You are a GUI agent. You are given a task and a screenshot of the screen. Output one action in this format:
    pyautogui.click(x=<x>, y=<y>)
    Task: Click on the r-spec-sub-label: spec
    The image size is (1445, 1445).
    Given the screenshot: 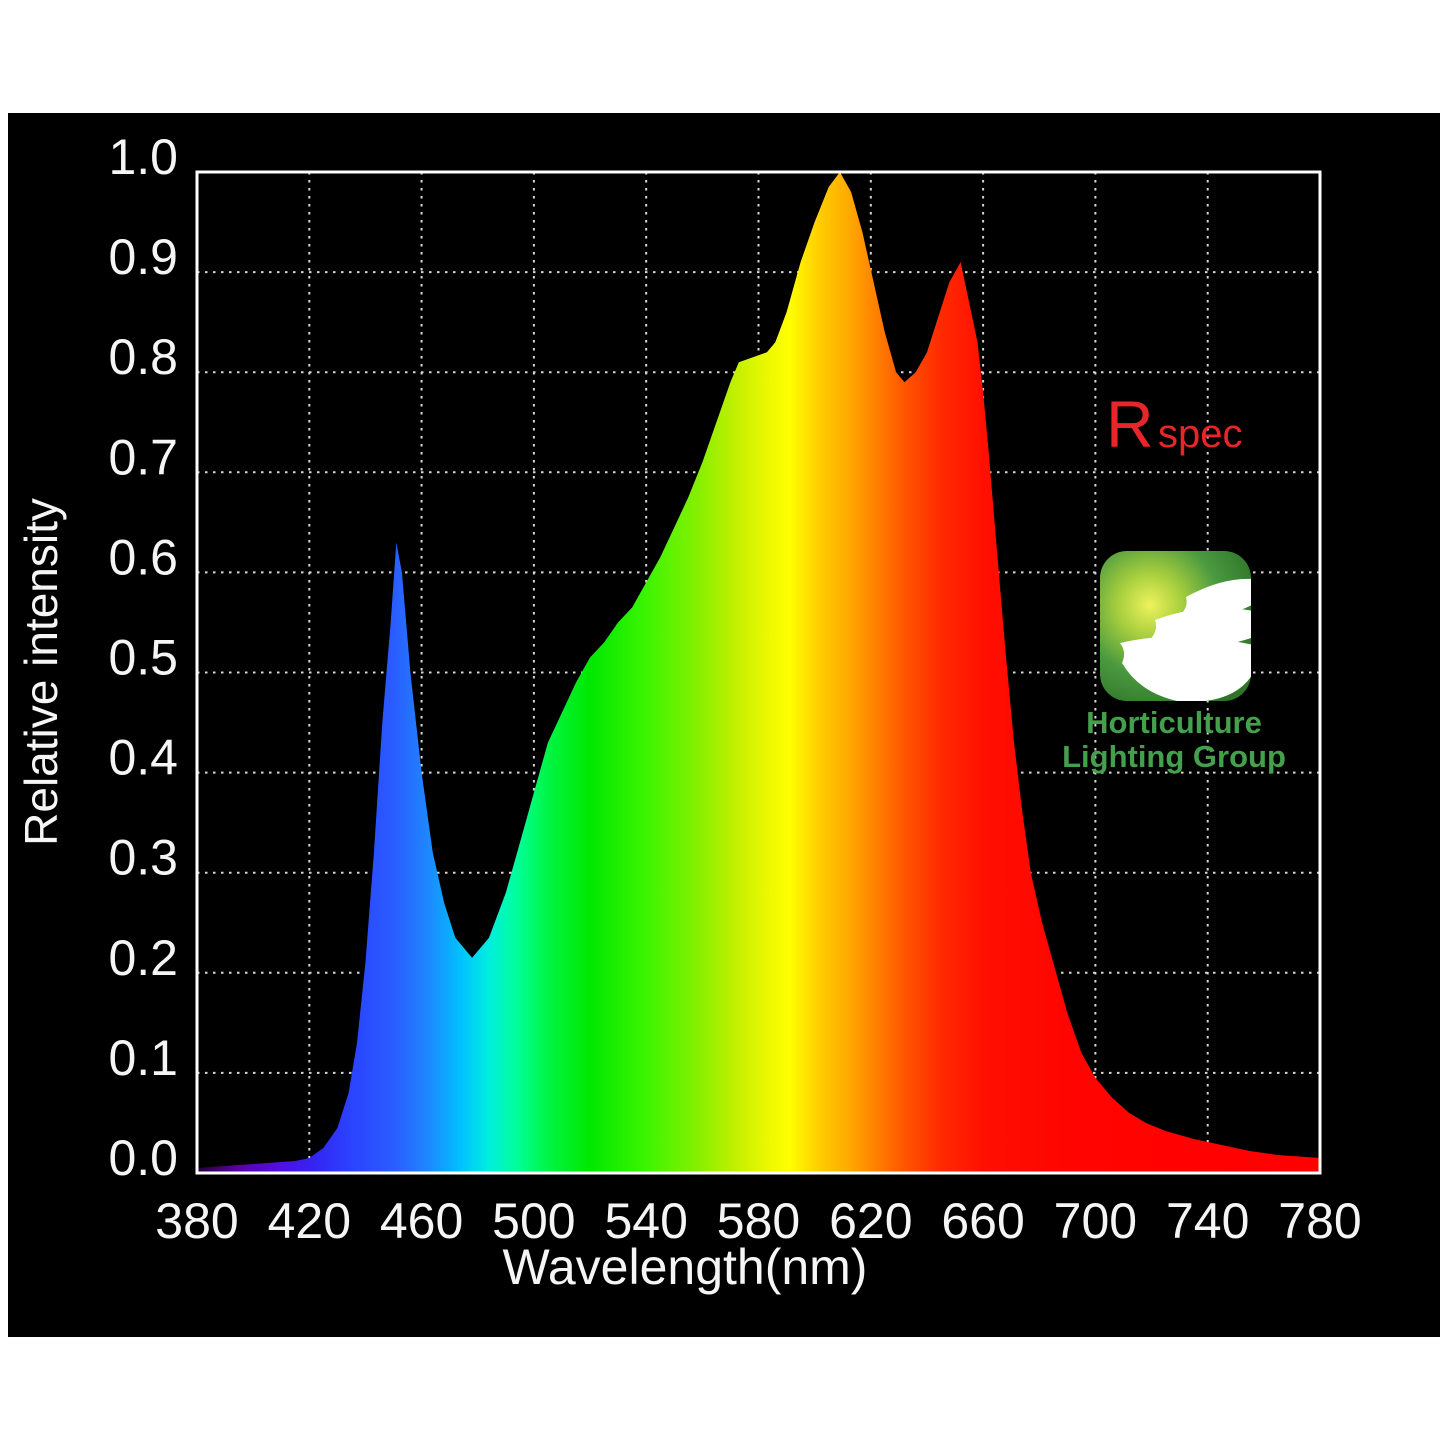 What is the action you would take?
    pyautogui.click(x=1200, y=434)
    